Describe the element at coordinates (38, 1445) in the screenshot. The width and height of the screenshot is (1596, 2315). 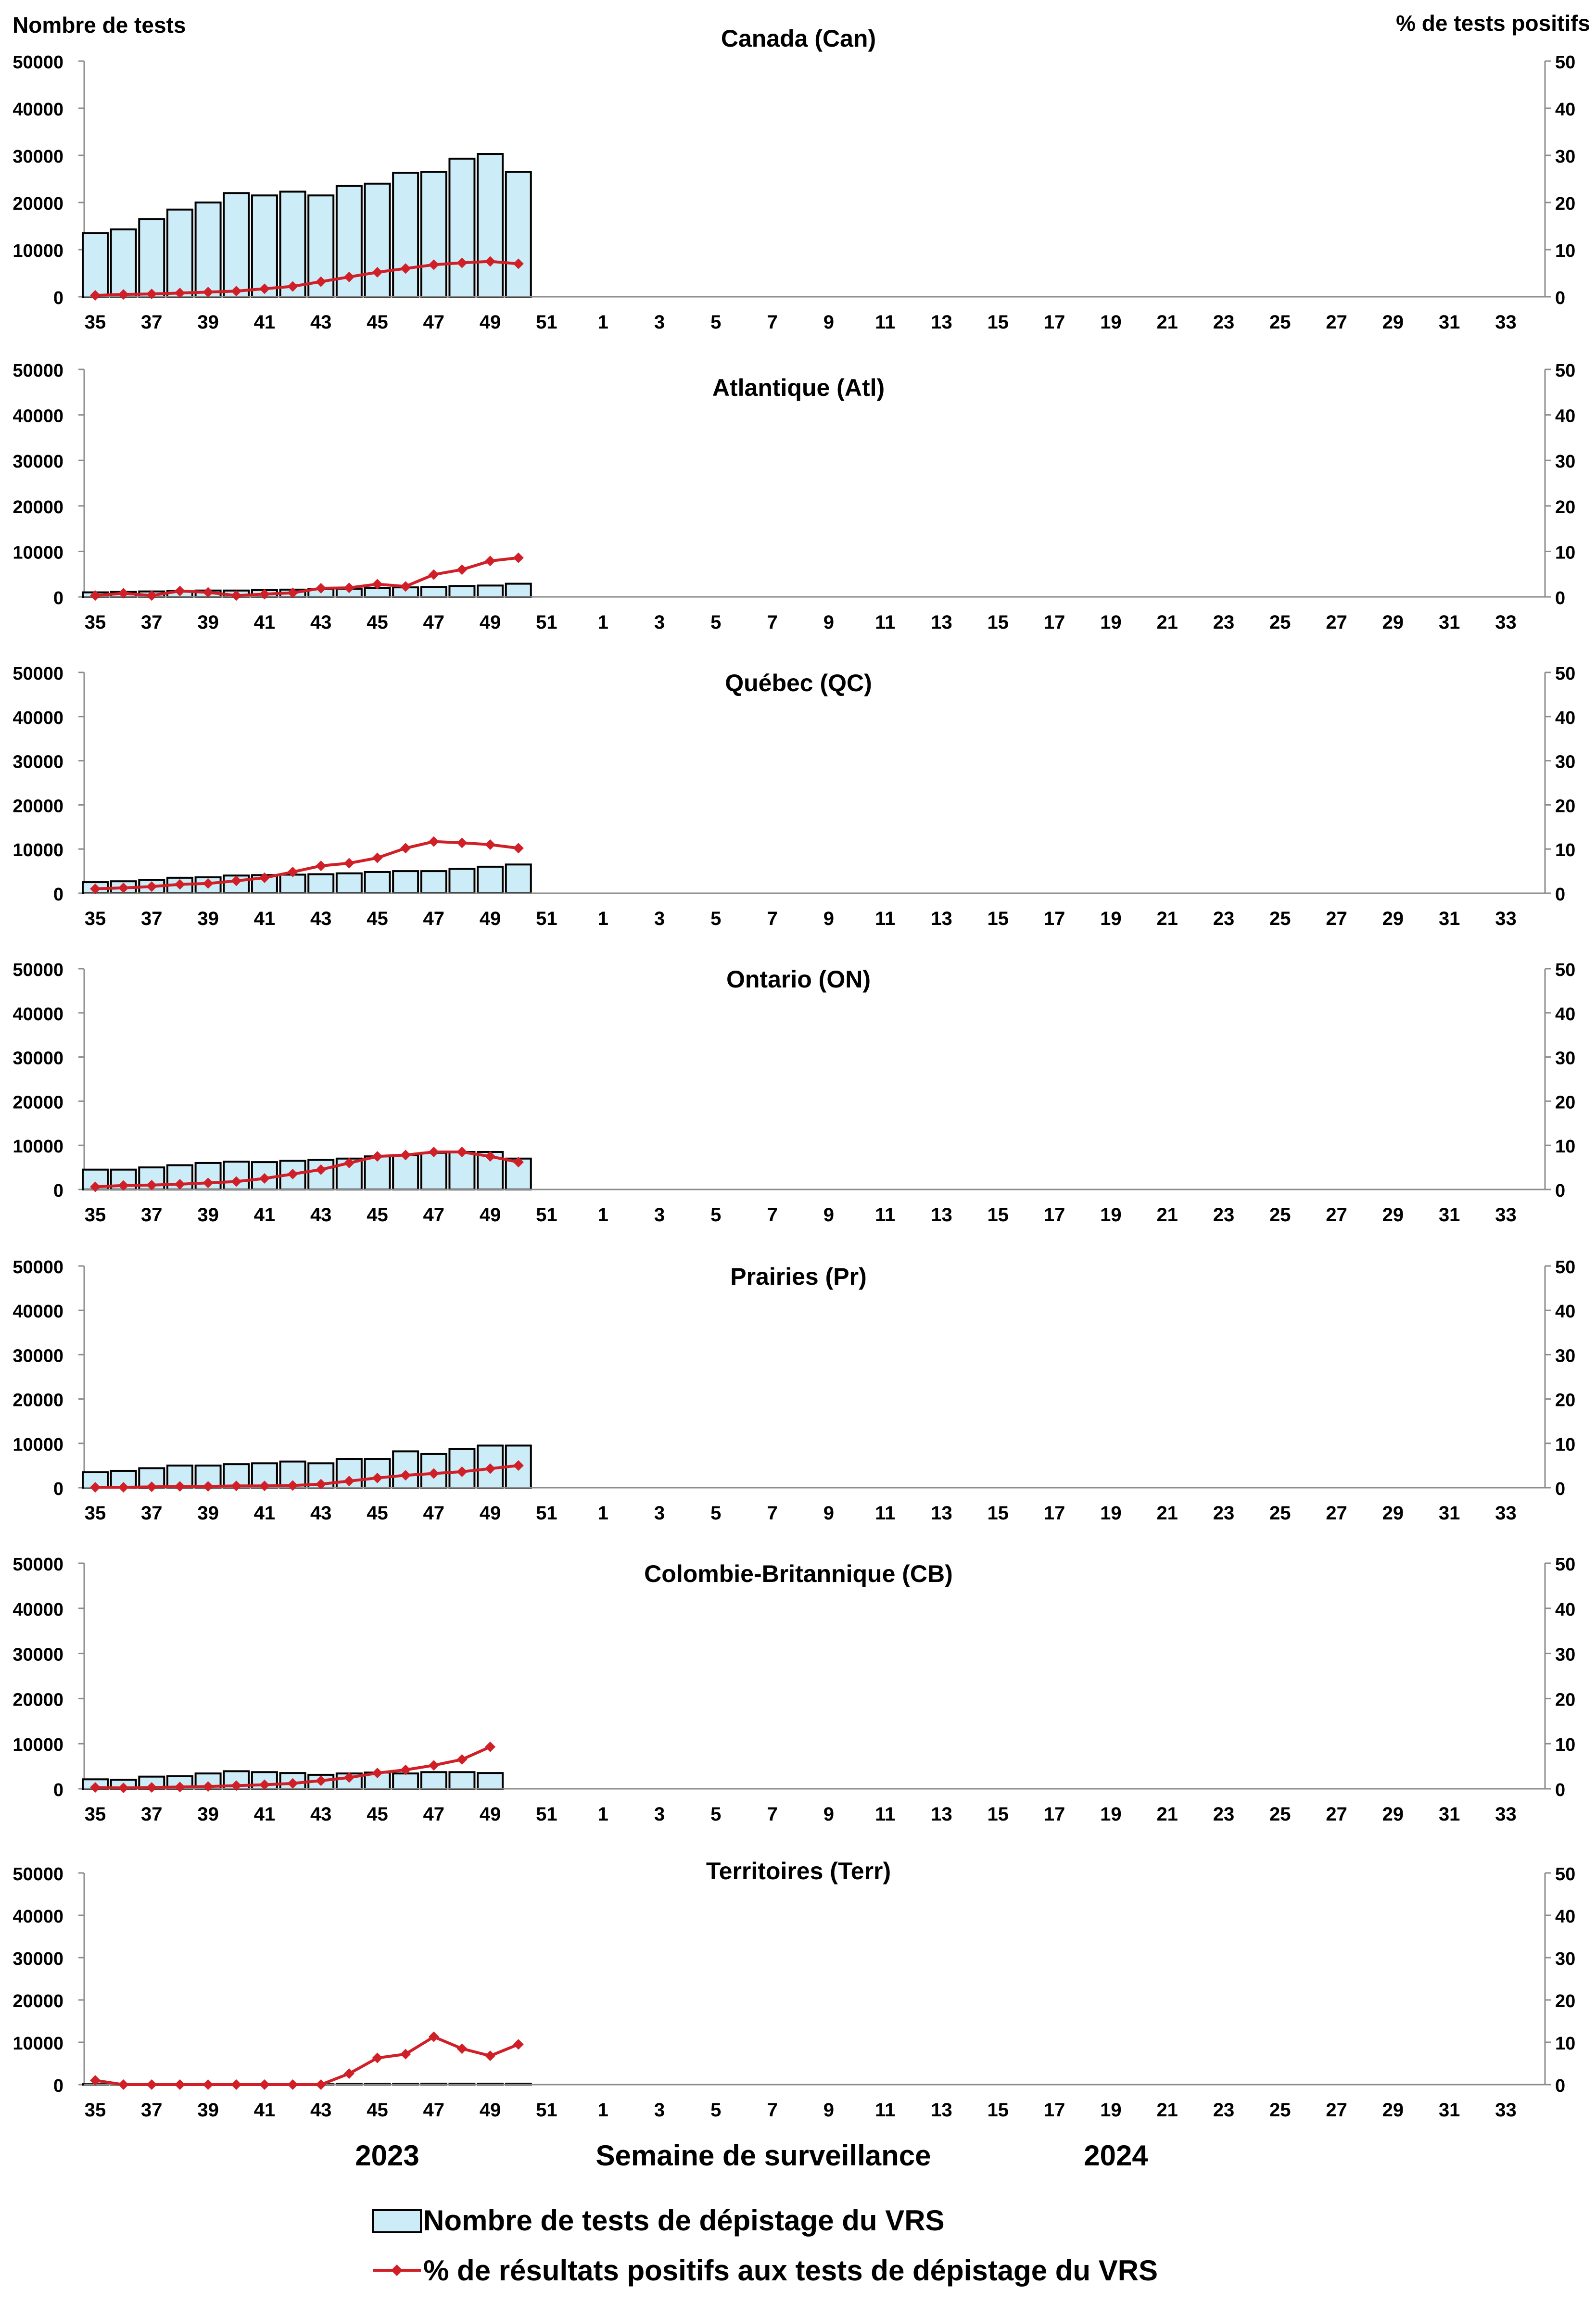
I see `left-tick-label: 10000` at that location.